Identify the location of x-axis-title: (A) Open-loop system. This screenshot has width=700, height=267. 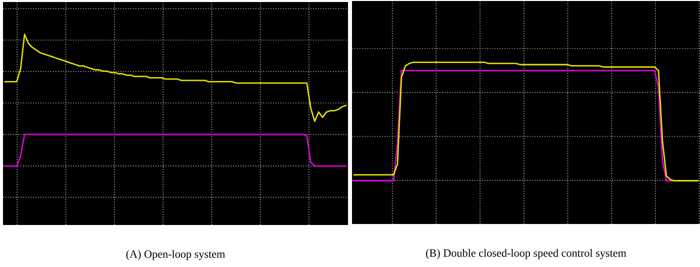
(176, 255).